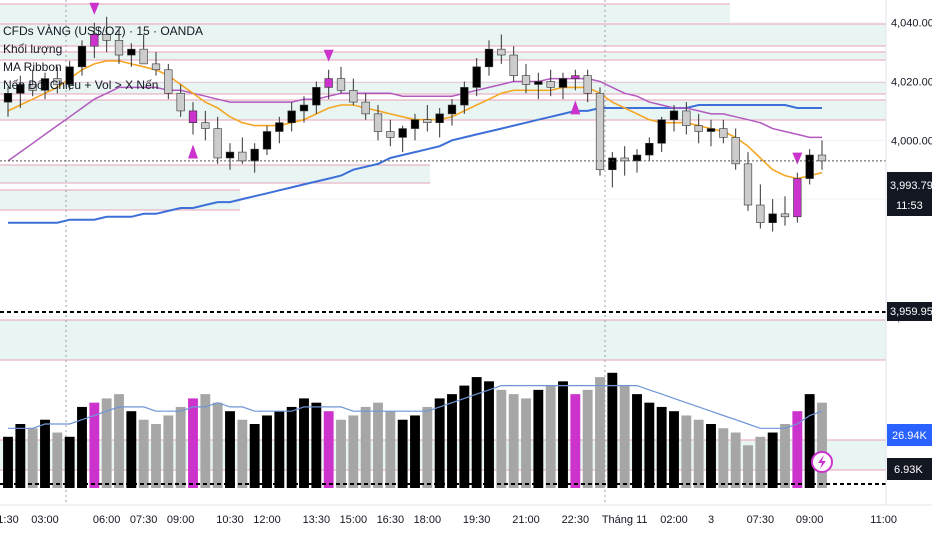 Image resolution: width=932 pixels, height=550 pixels. Describe the element at coordinates (33, 49) in the screenshot. I see `legend-volume: Khối lượng` at that location.